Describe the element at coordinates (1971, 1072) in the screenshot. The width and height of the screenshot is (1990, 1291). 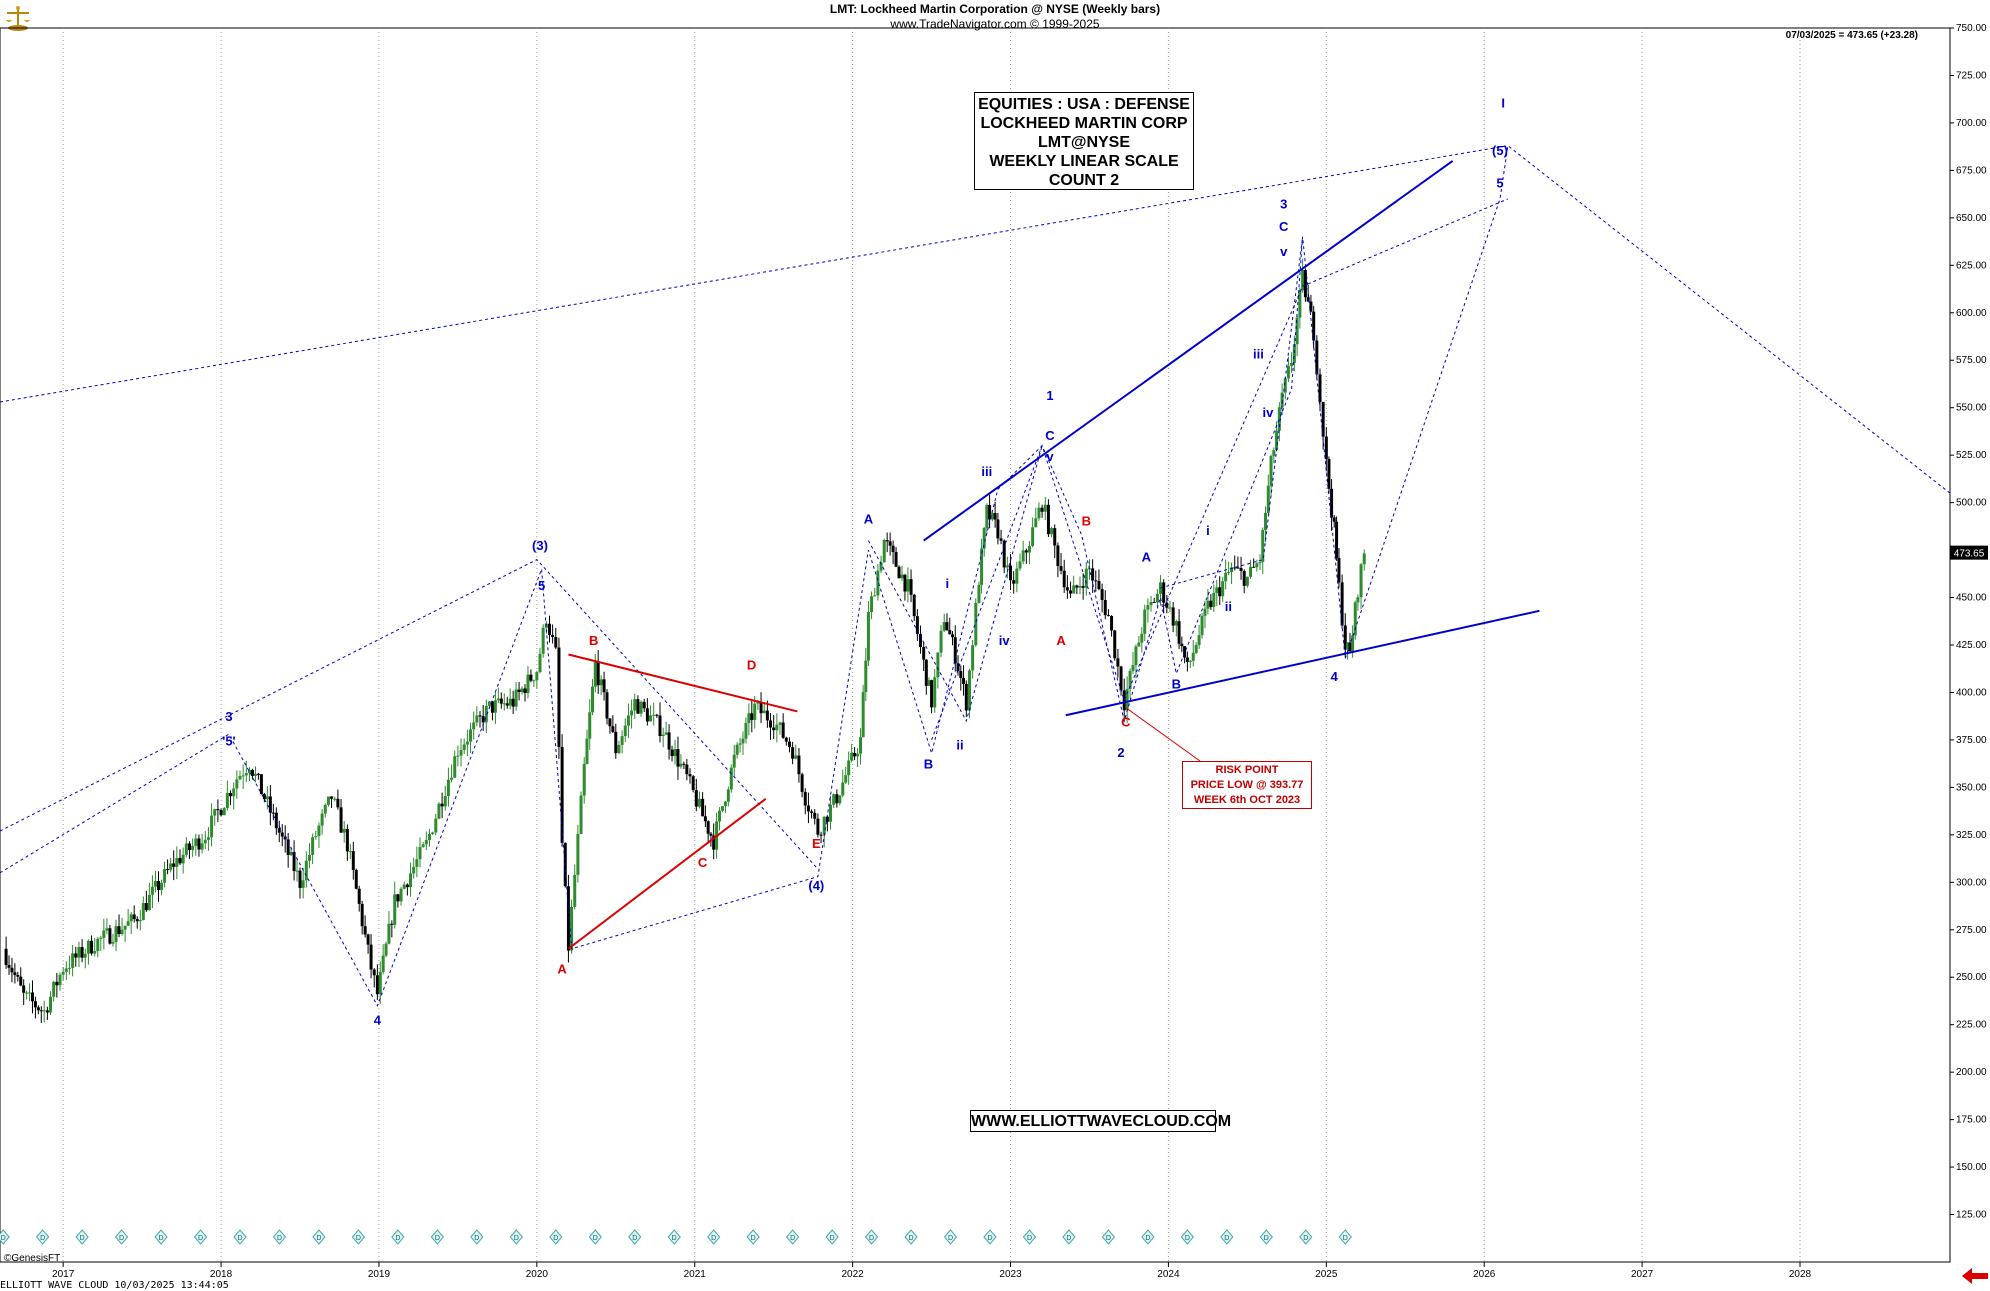
I see `y-tick-label: 200.00` at that location.